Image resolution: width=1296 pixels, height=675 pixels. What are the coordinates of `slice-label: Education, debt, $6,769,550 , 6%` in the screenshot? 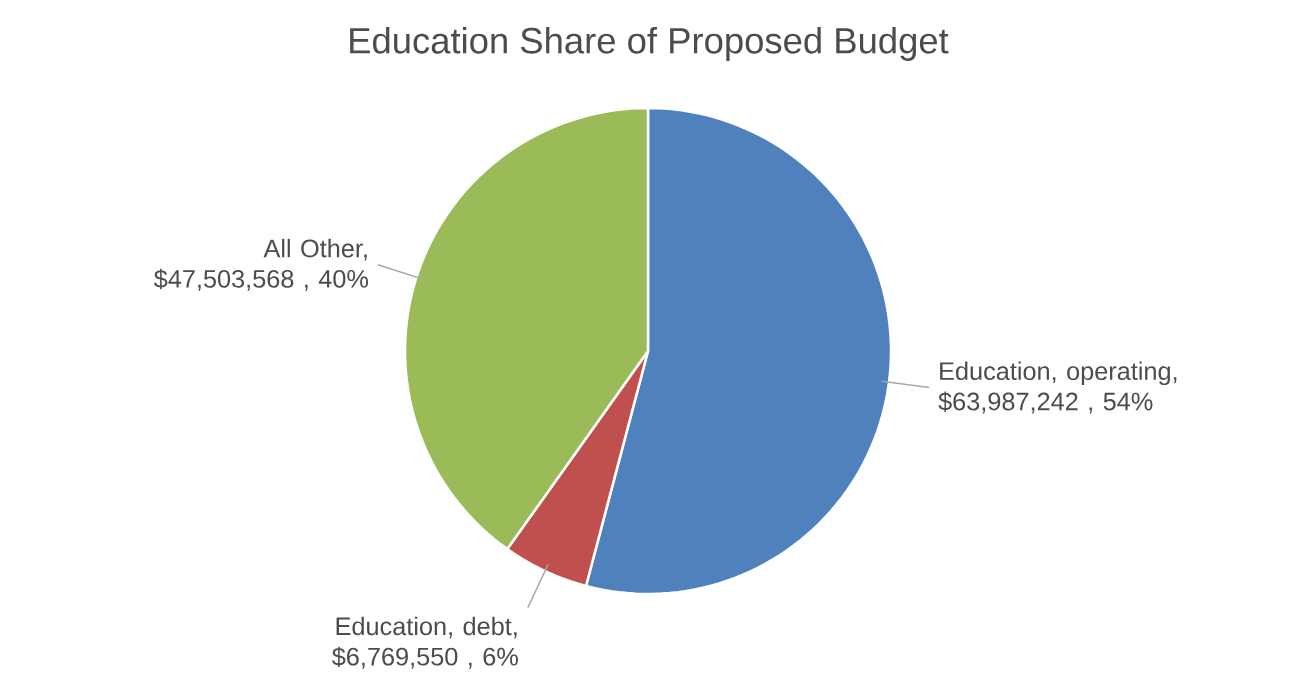 It's located at (425, 642).